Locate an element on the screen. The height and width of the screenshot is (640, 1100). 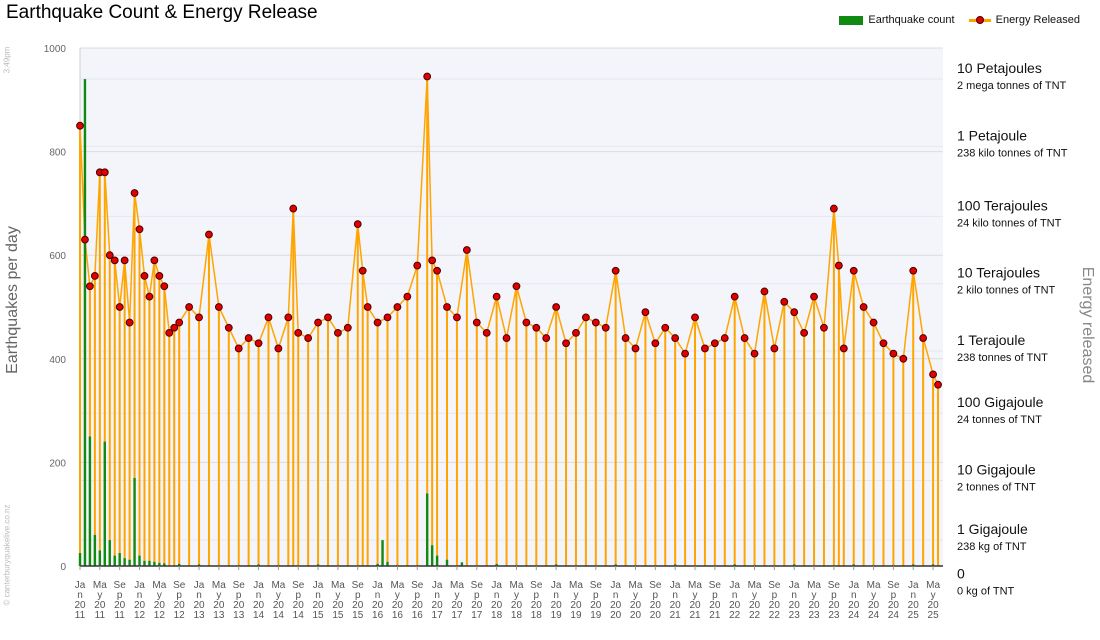
x-tick-label: Ja n 20 17 is located at coordinates (438, 600).